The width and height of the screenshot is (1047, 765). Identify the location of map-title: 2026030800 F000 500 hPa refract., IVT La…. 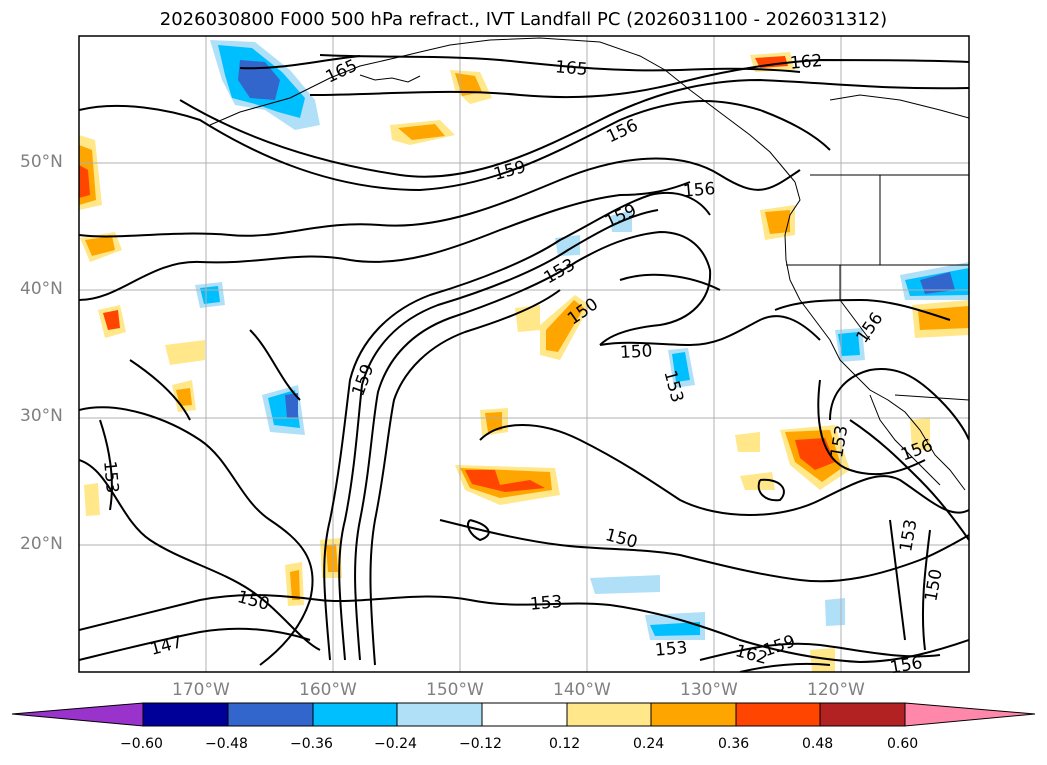
(523, 19).